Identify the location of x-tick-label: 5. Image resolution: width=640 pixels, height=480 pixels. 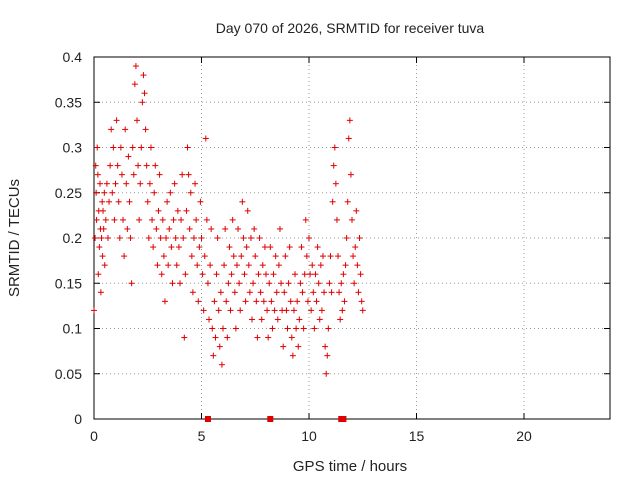
(202, 436).